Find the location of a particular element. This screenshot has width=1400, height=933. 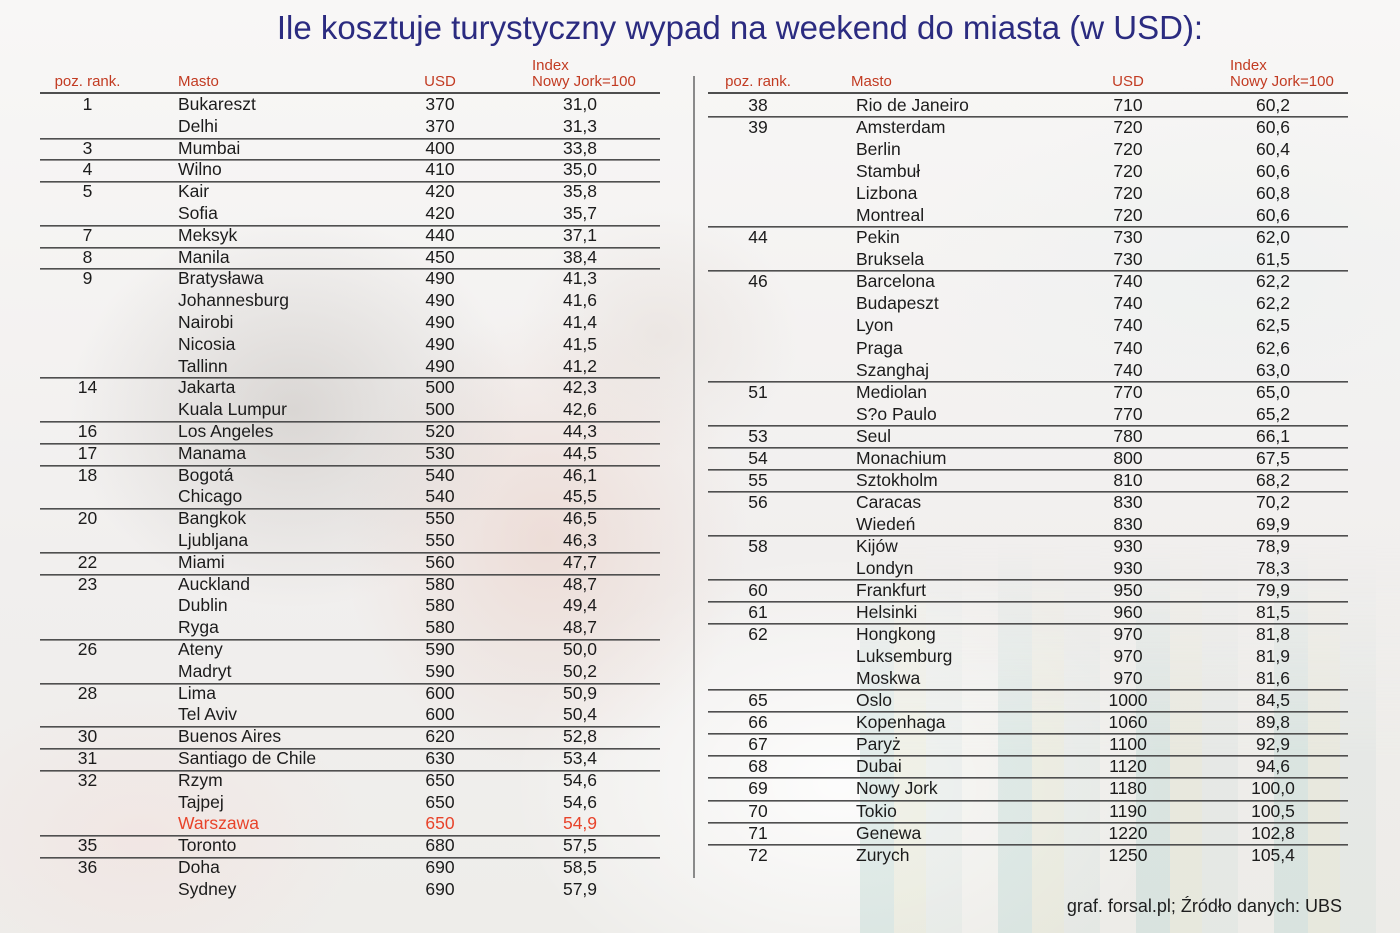

table-row: 69 Nowy Jork 1180 100,0 is located at coordinates (1028, 788).